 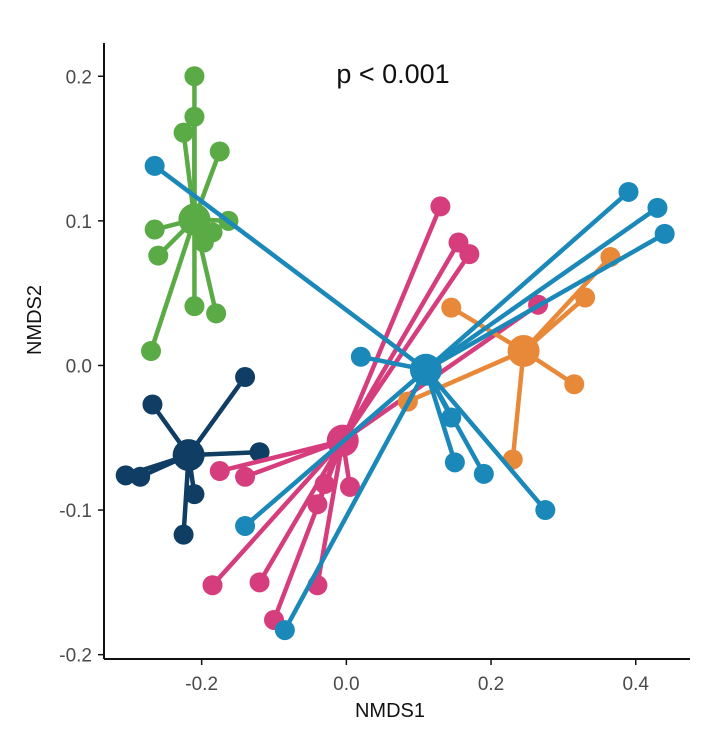 I want to click on x-tick-label: -0.2, so click(x=201, y=684).